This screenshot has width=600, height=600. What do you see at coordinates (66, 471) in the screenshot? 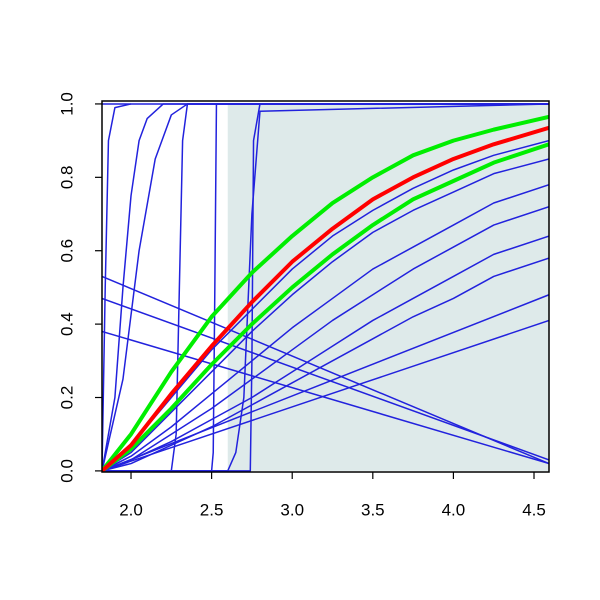
I see `y-tick-label: 0.0` at bounding box center [66, 471].